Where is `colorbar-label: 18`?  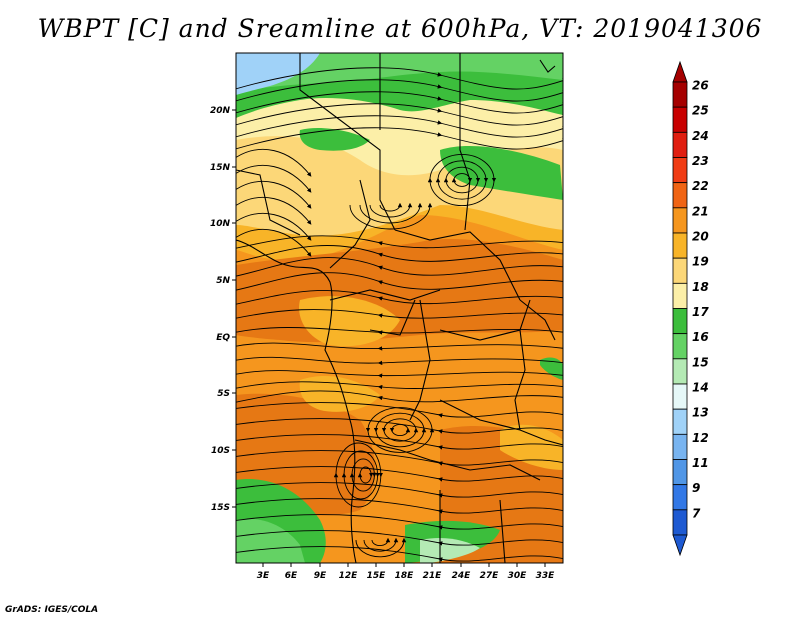
colorbar-label: 18 is located at coordinates (700, 287).